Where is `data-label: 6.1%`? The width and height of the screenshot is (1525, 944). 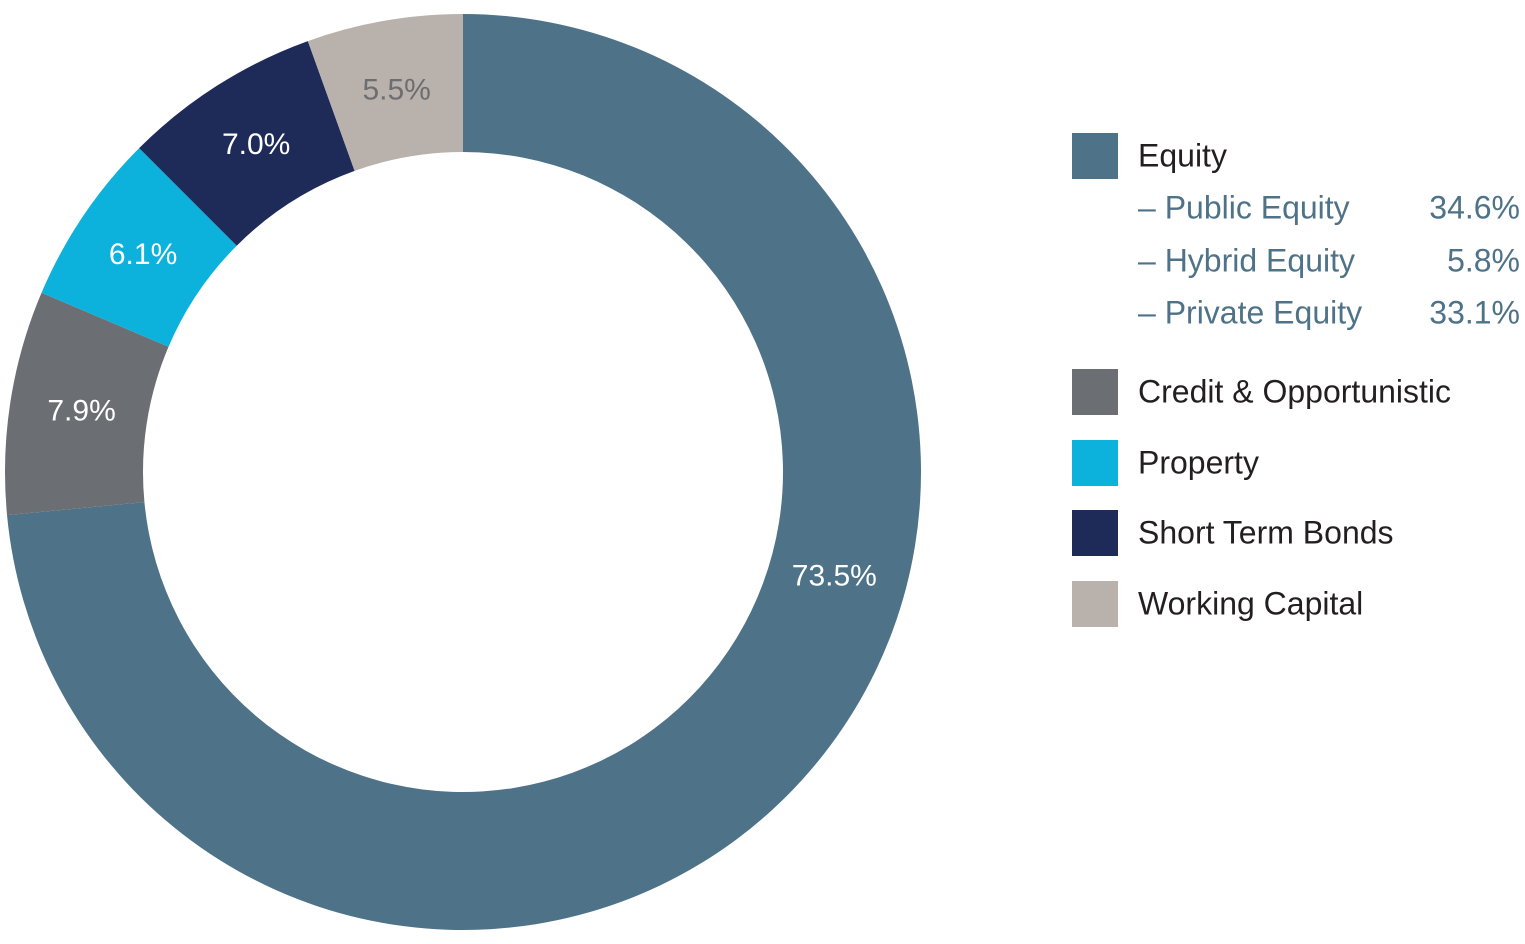
data-label: 6.1% is located at coordinates (143, 254).